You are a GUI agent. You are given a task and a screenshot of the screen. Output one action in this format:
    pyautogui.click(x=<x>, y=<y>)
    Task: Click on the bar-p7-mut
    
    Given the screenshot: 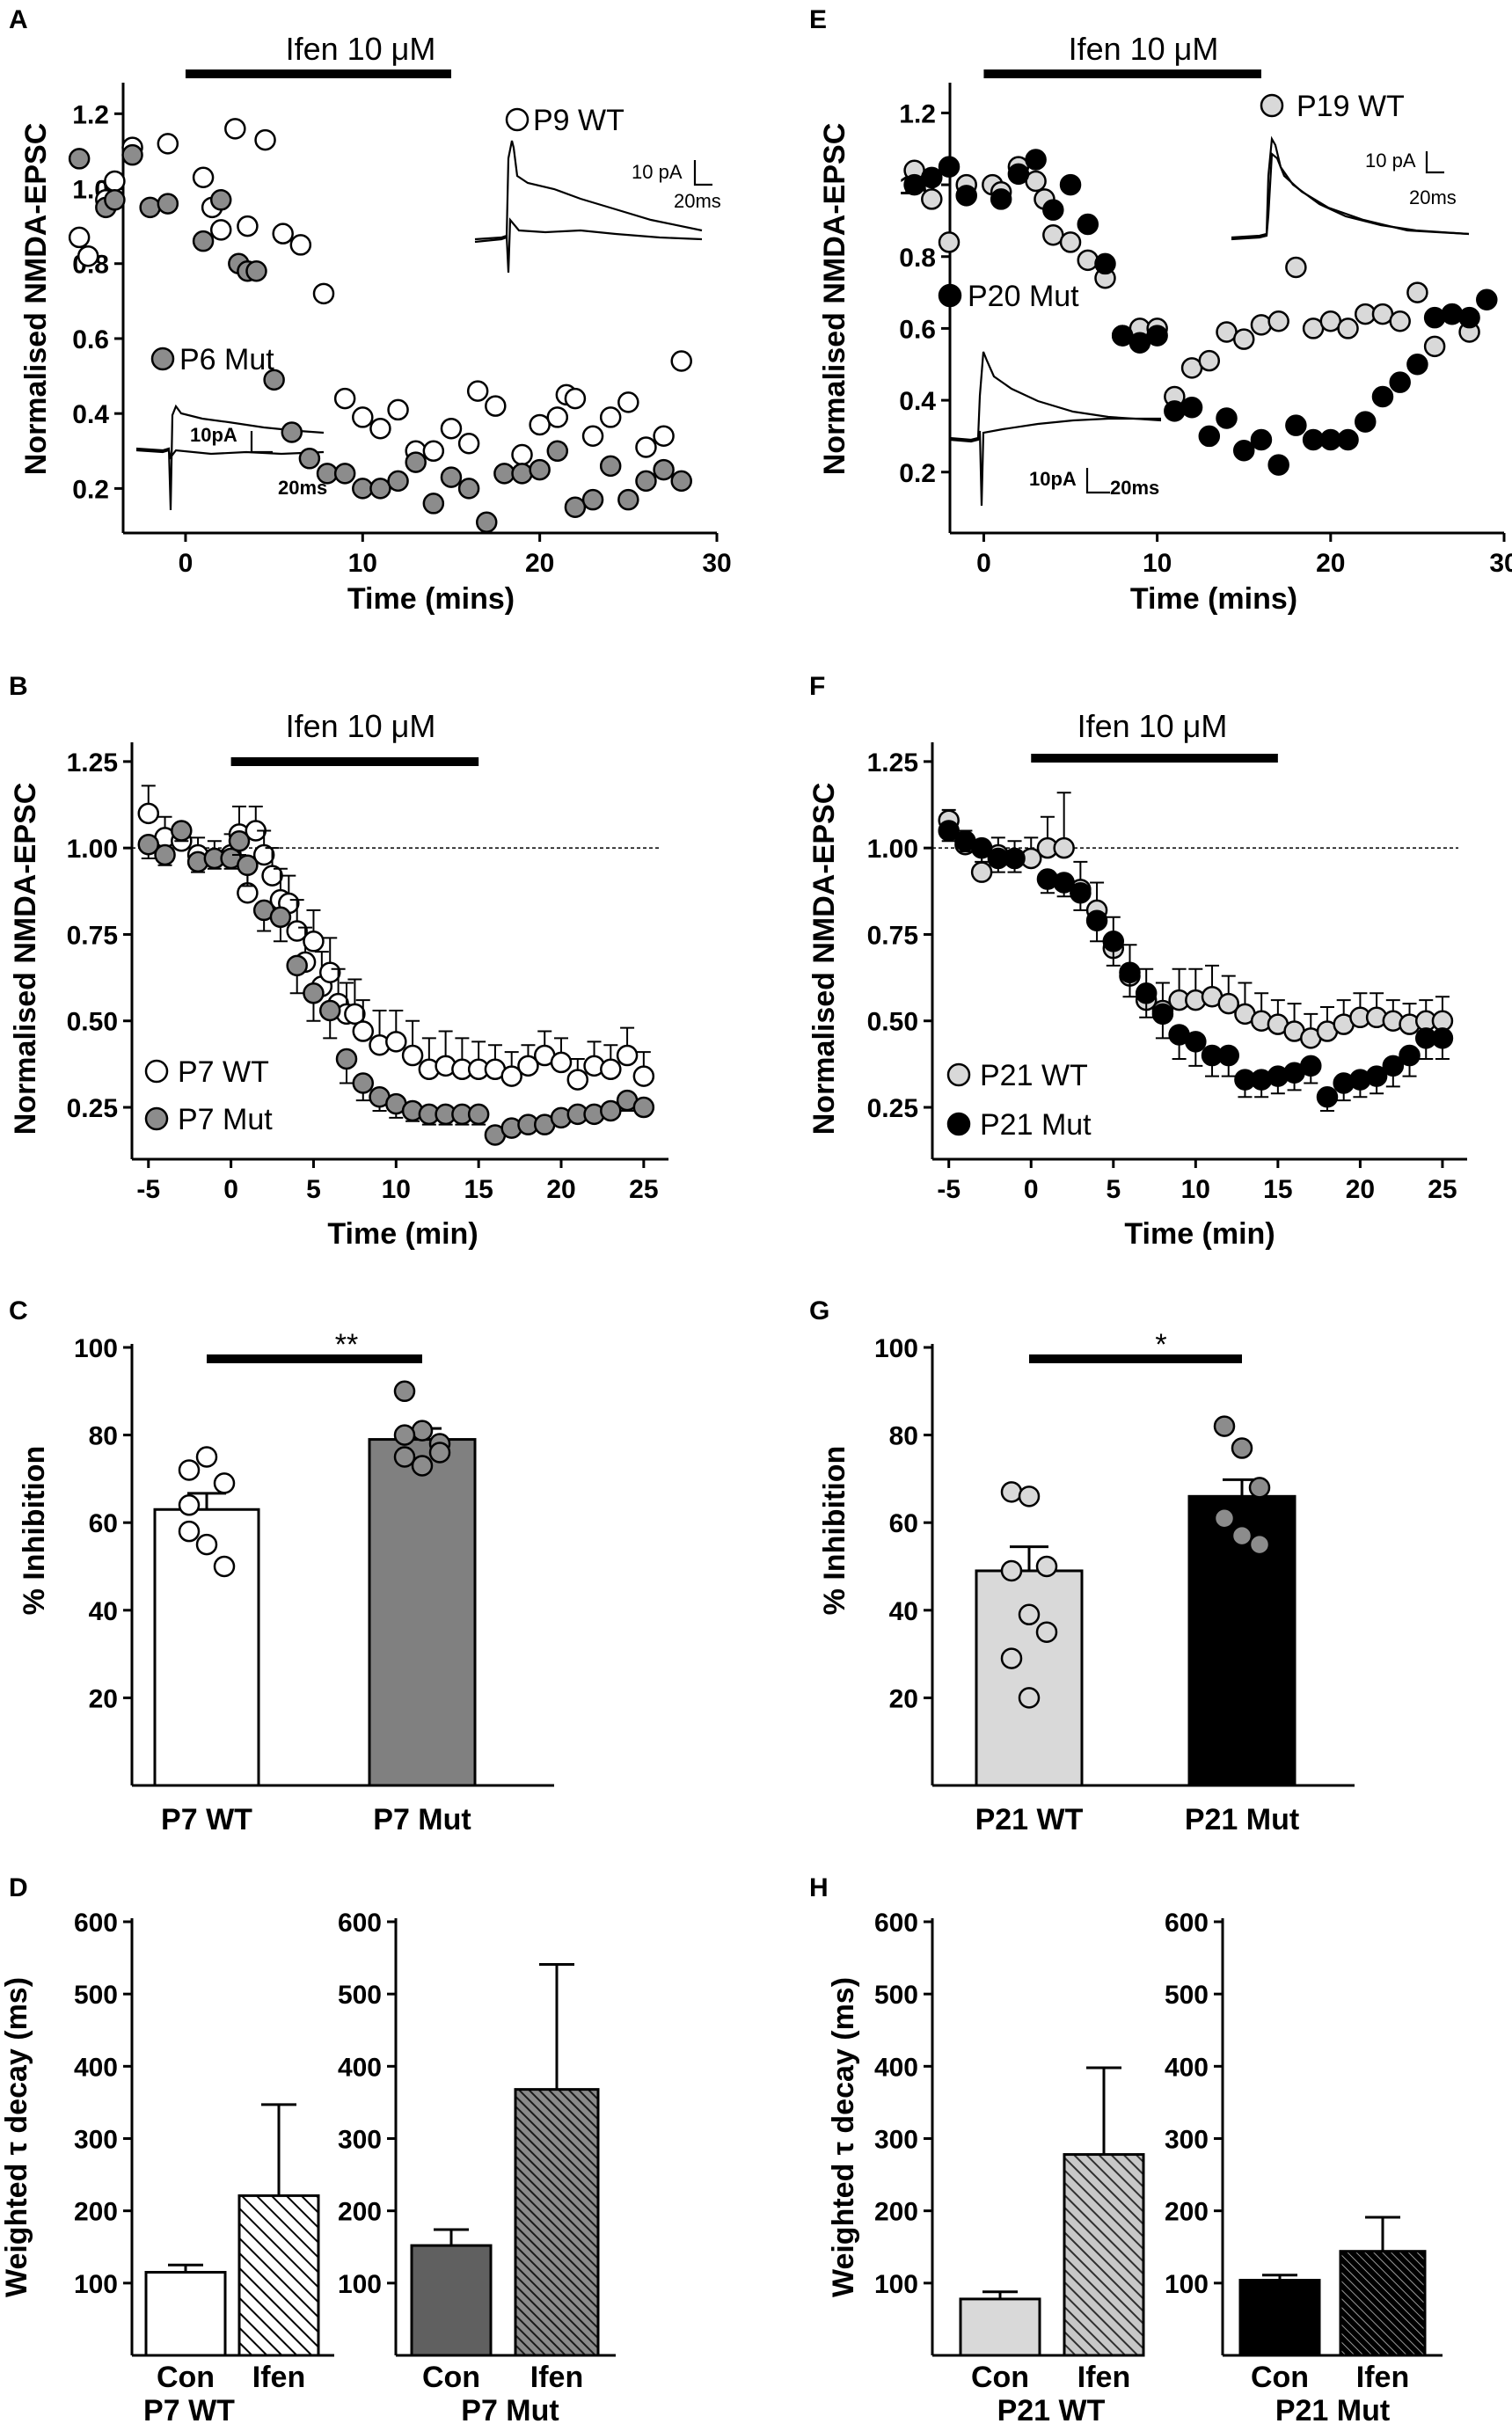 What is the action you would take?
    pyautogui.click(x=422, y=1612)
    